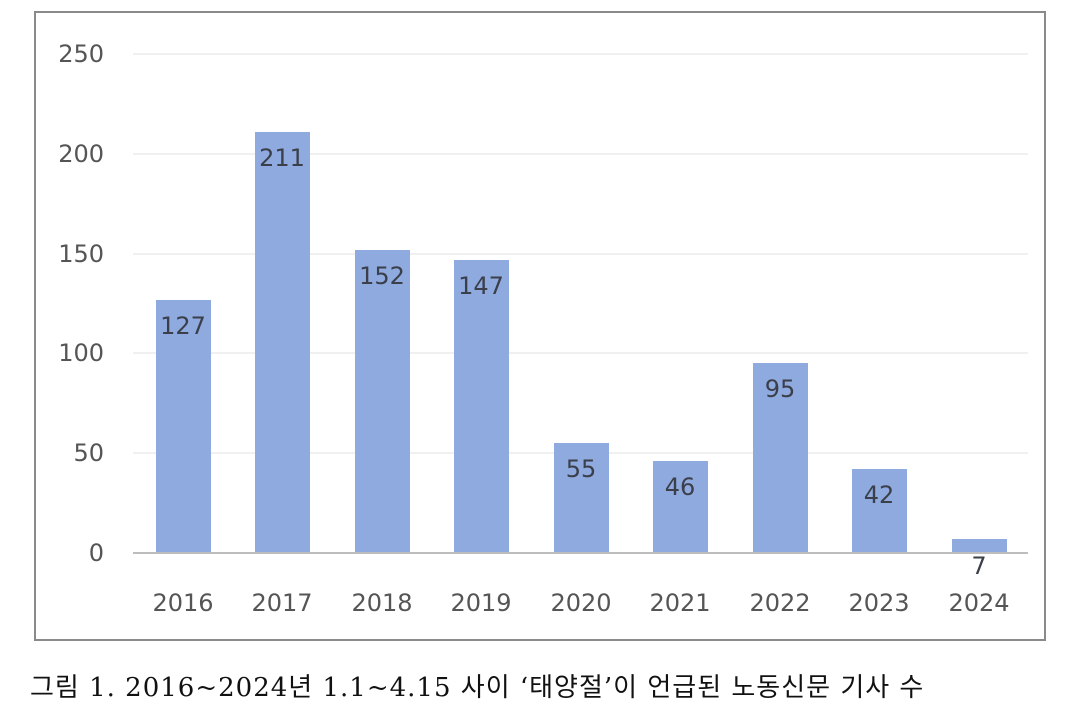 The width and height of the screenshot is (1068, 715). What do you see at coordinates (879, 511) in the screenshot?
I see `bar-2023` at bounding box center [879, 511].